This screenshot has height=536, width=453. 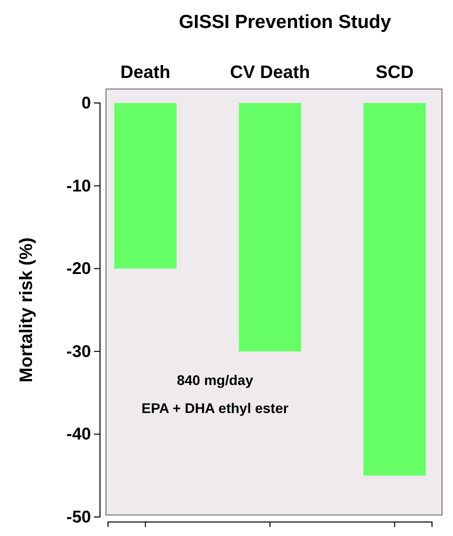 I want to click on y-axis-title: Mortality risk (%), so click(x=26, y=310).